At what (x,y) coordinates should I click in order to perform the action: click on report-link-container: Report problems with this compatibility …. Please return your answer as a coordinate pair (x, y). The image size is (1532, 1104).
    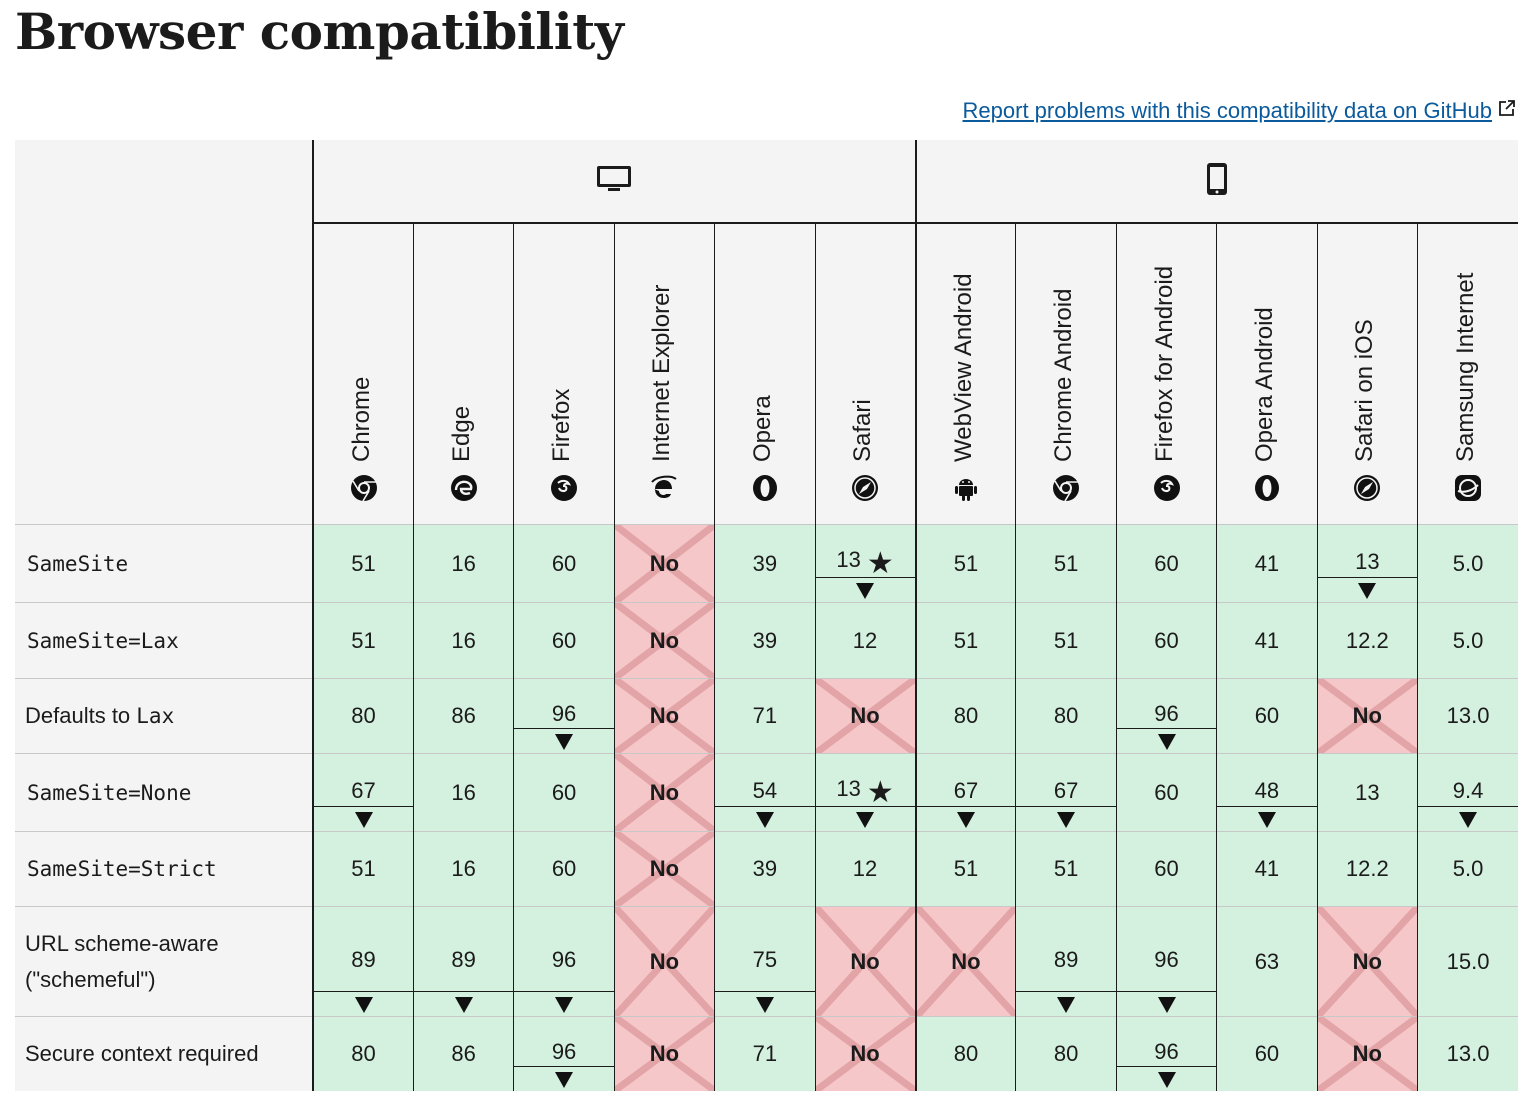
    Looking at the image, I should click on (1239, 111).